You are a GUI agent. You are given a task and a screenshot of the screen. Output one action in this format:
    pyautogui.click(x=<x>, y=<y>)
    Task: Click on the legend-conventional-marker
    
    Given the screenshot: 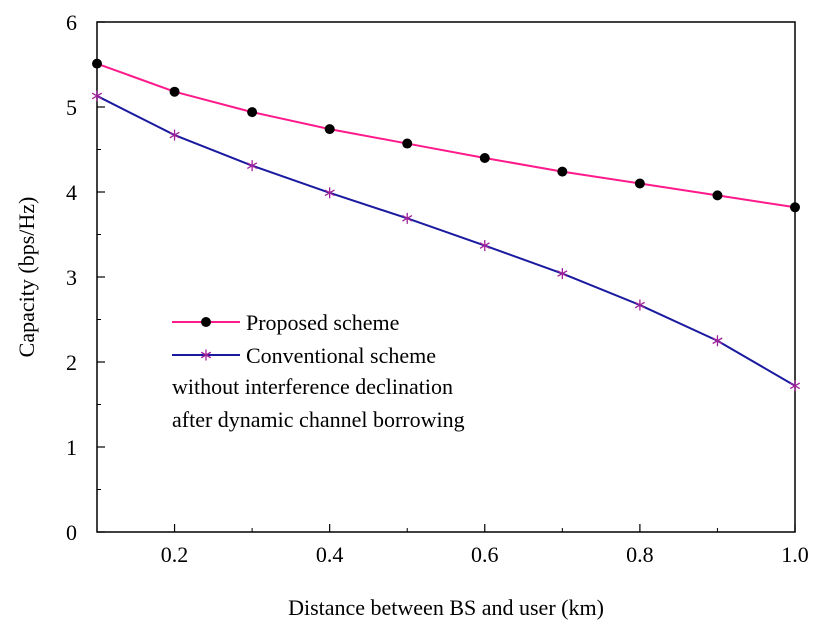 What is the action you would take?
    pyautogui.click(x=206, y=355)
    